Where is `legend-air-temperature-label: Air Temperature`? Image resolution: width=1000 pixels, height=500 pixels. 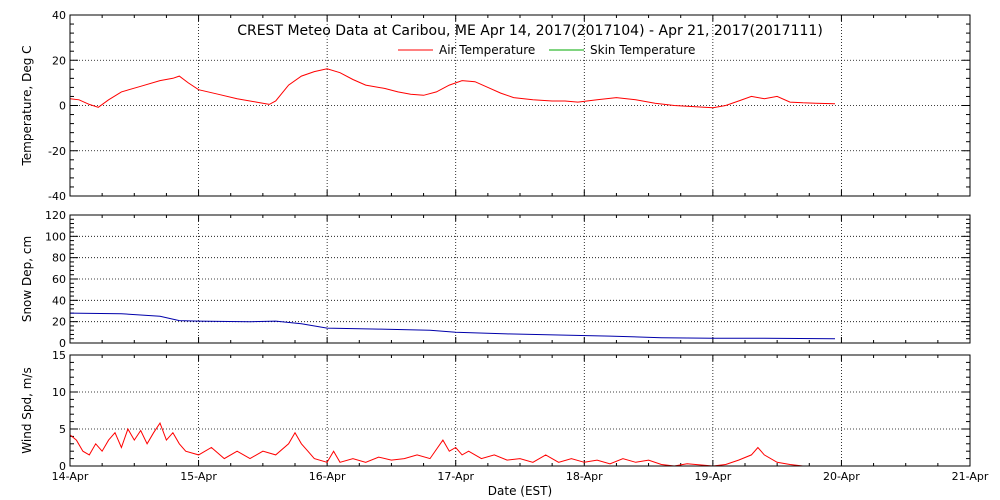
legend-air-temperature-label: Air Temperature is located at coordinates (487, 50).